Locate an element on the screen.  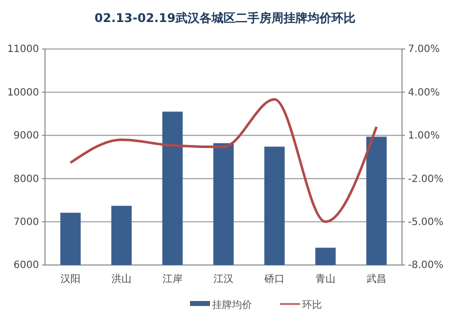
x-tick-label: 洪山 is located at coordinates (122, 279).